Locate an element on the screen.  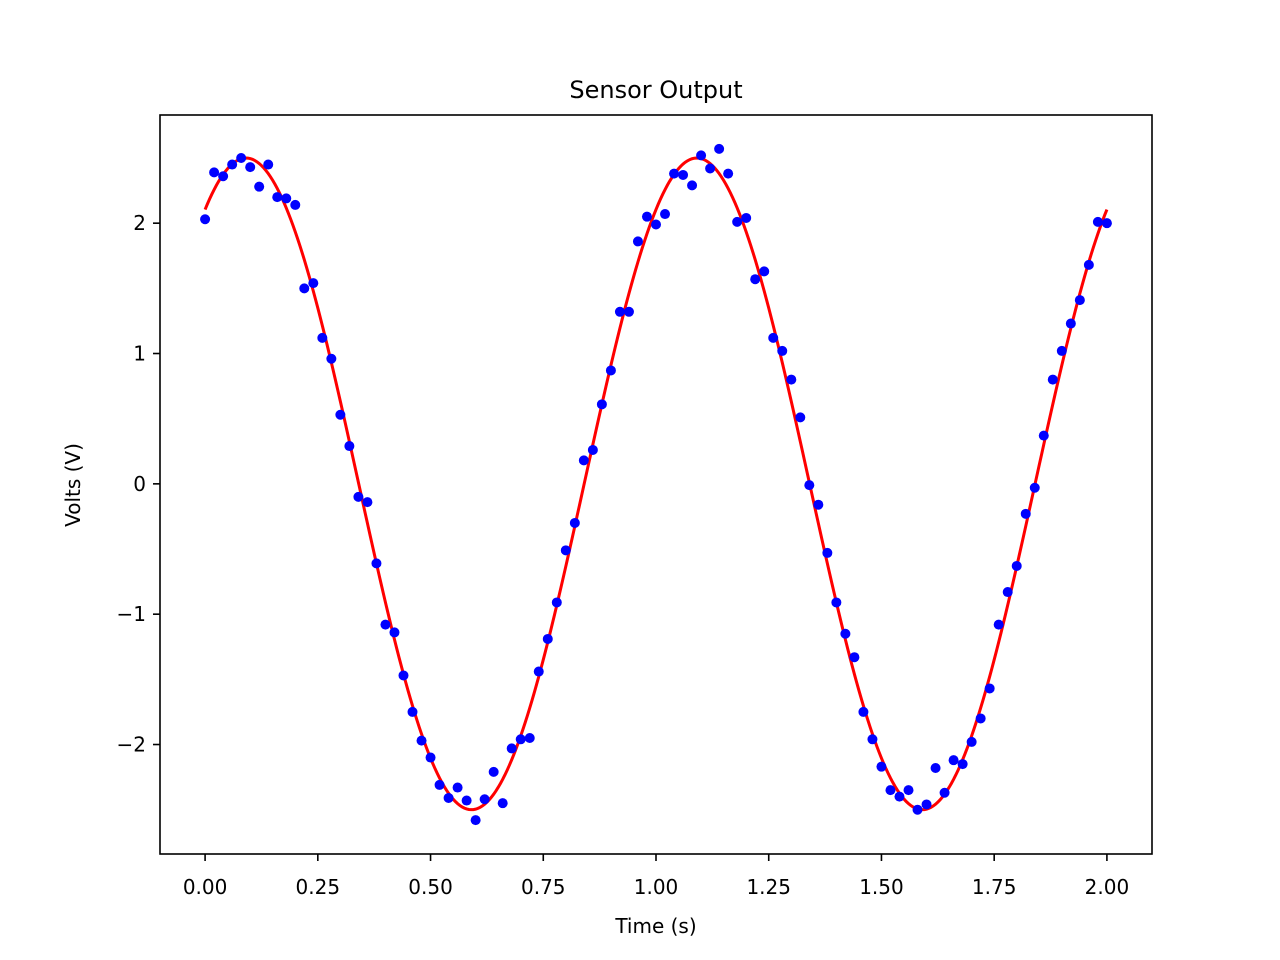
x-tick-label: 0.25 is located at coordinates (318, 887).